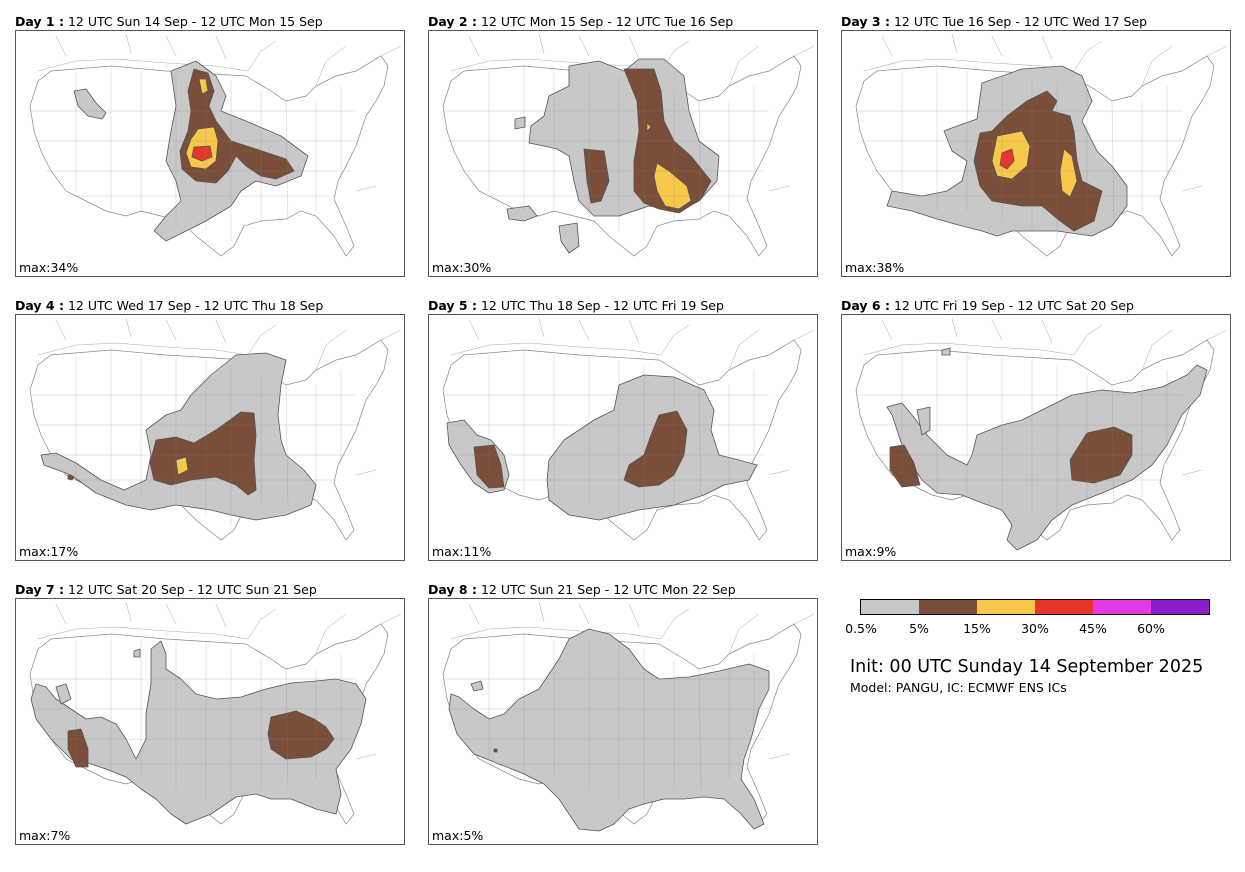 The height and width of the screenshot is (872, 1245). Describe the element at coordinates (1027, 667) in the screenshot. I see `init-time-label: Init: 00 UTC Sunday 14 September 2025` at that location.